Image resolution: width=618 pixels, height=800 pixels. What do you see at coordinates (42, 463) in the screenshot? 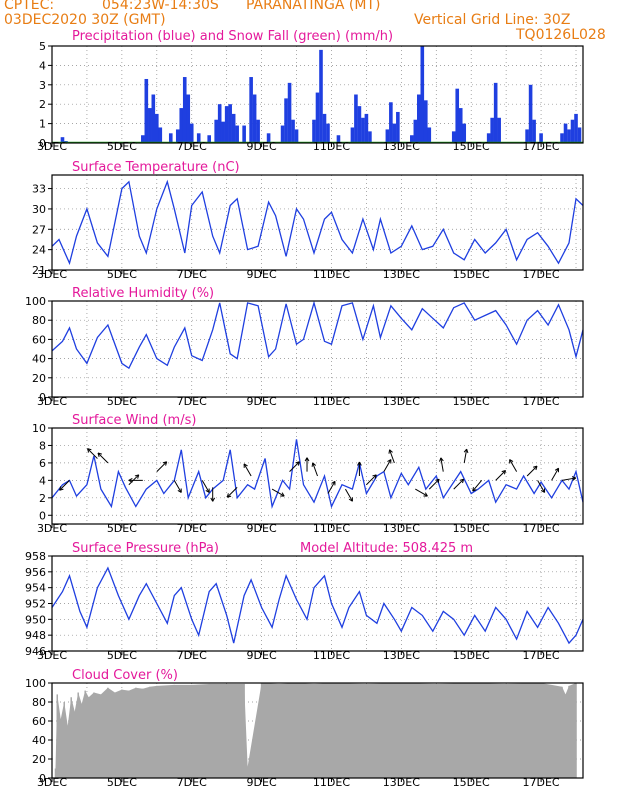
I see `y-tick-label: 6` at bounding box center [42, 463].